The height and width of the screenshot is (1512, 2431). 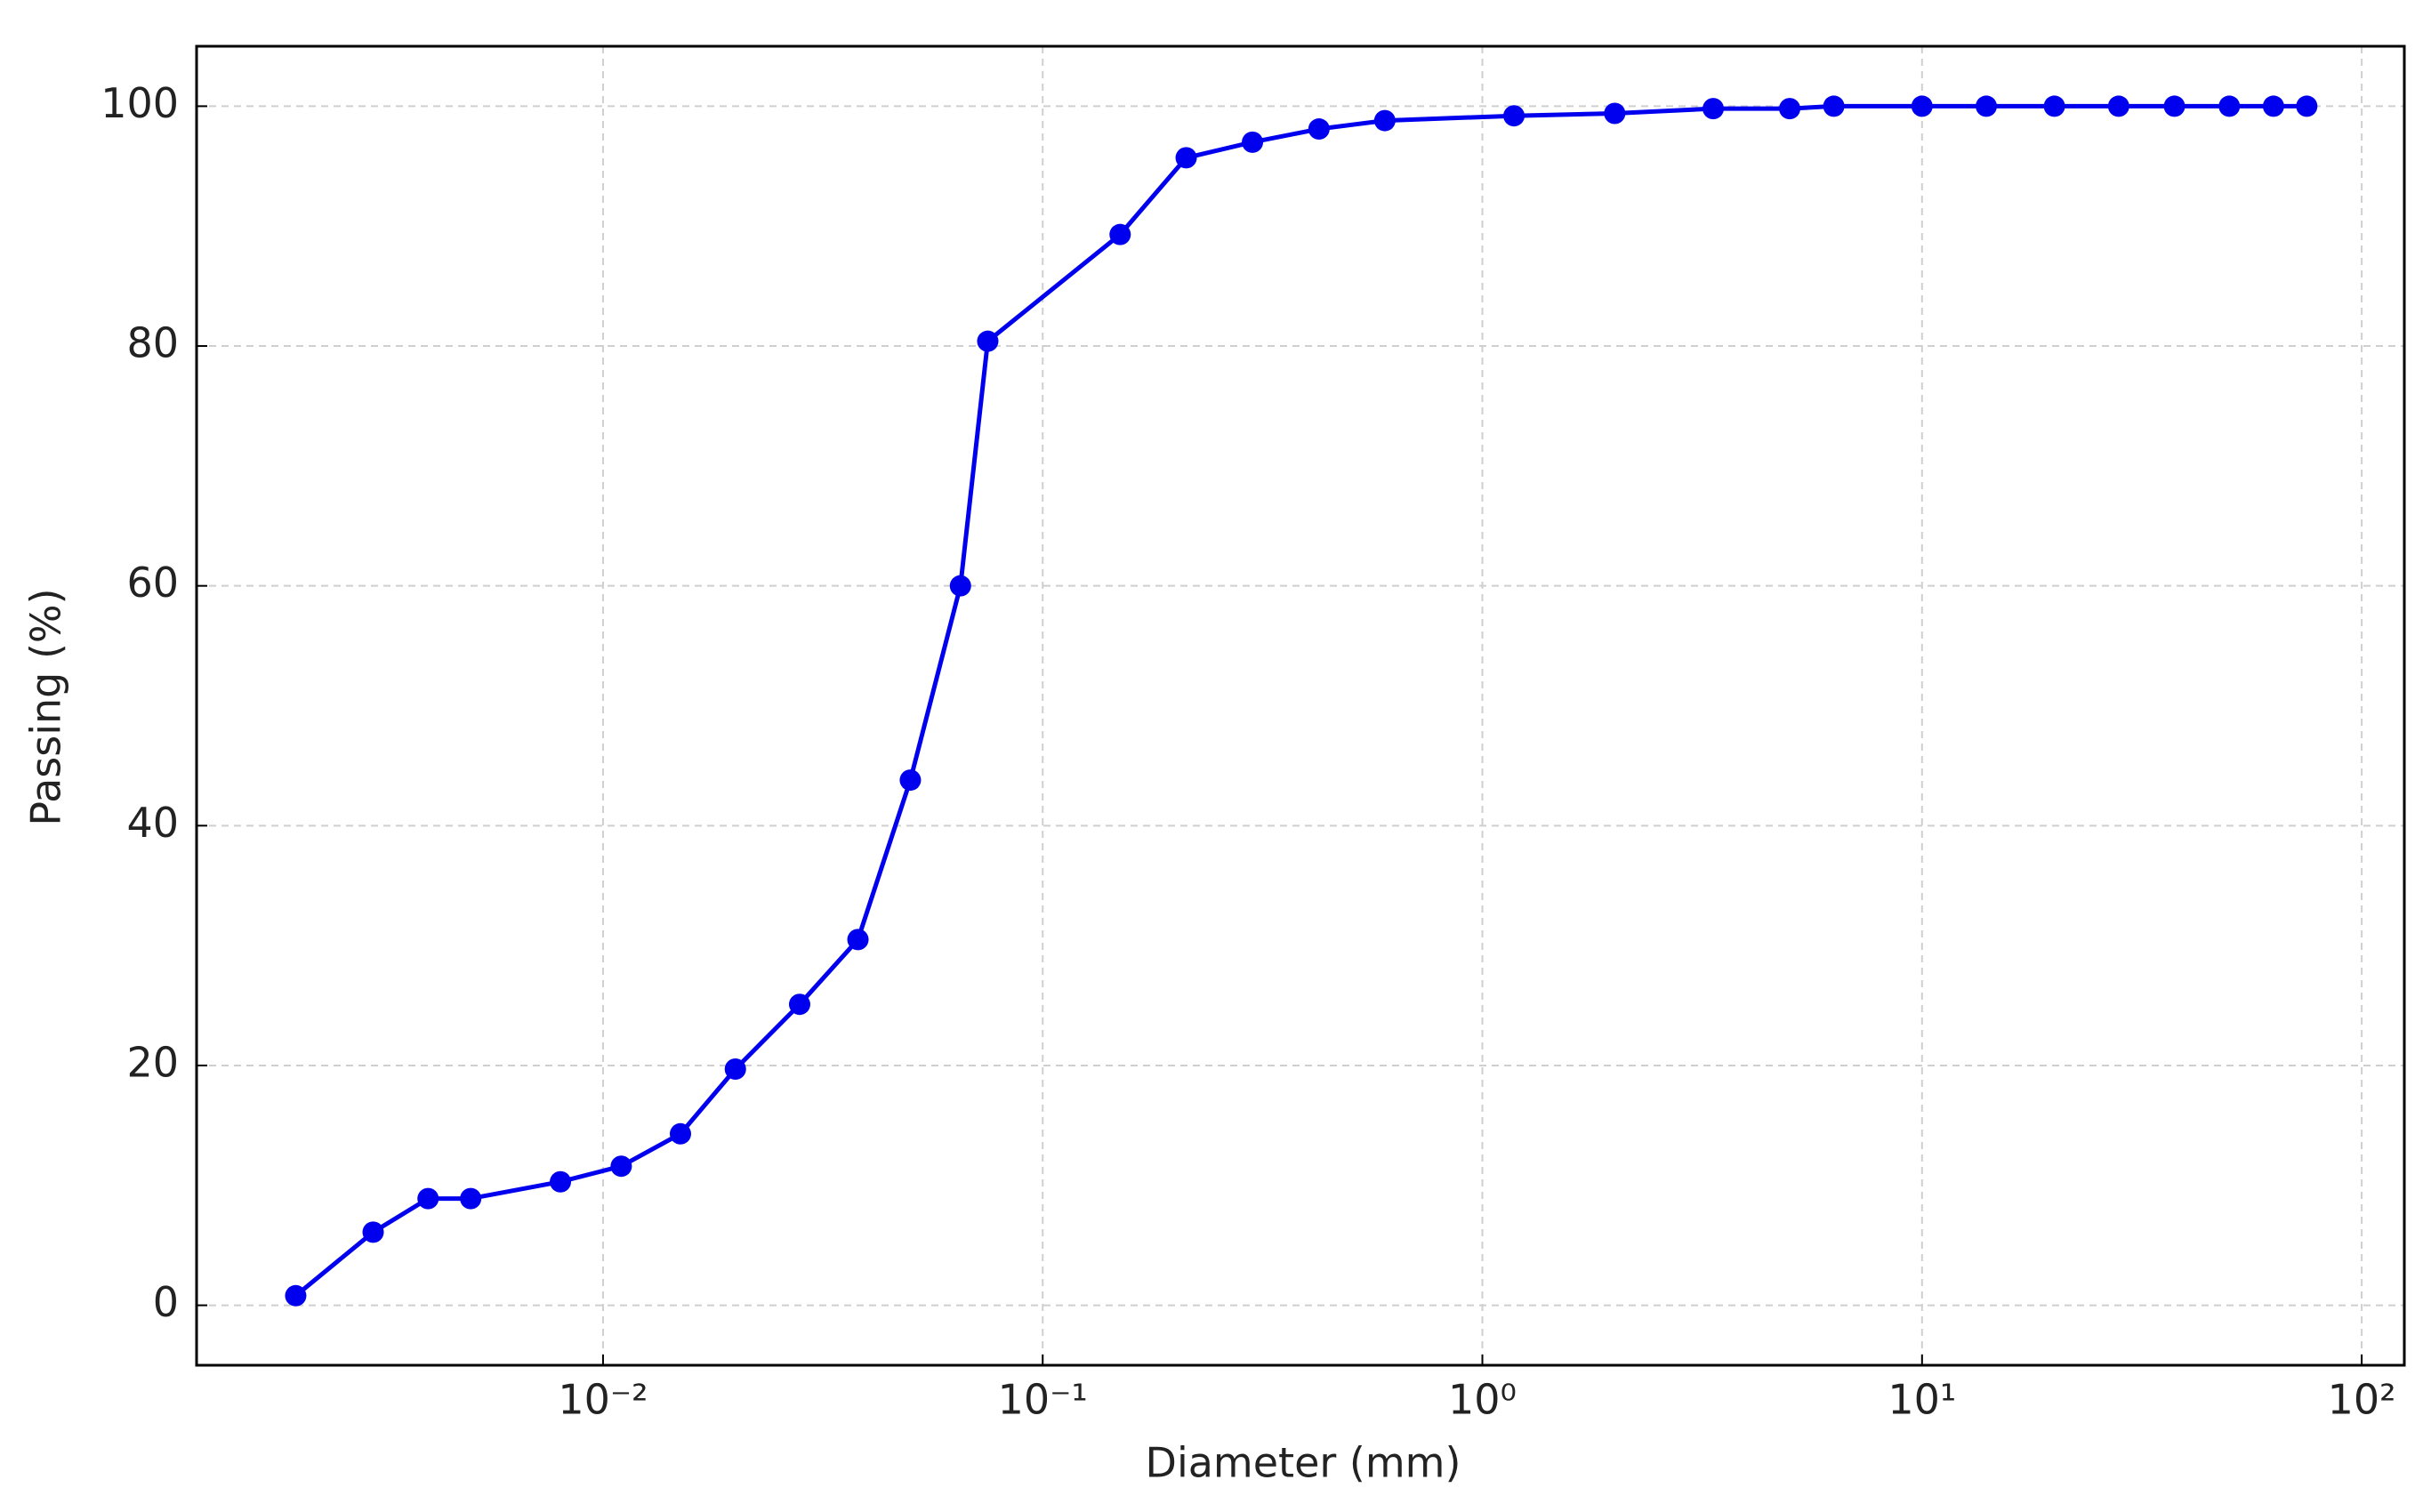 I want to click on x-tick-label: 10², so click(x=2362, y=1400).